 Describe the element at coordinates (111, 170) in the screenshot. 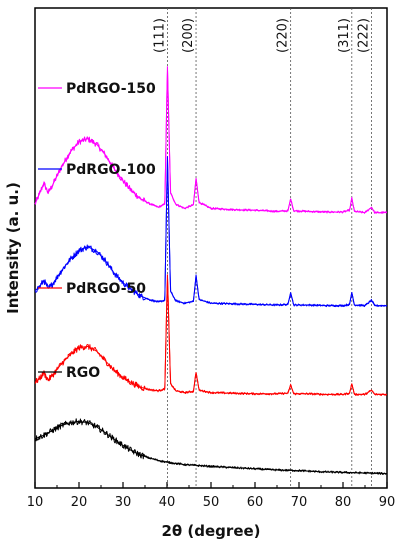

I see `legend-label-2: PdRGO-100` at that location.